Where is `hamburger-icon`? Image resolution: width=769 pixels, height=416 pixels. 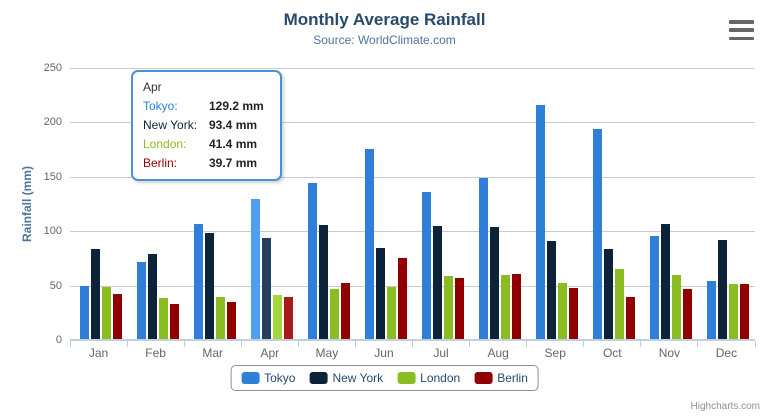 hamburger-icon is located at coordinates (741, 38).